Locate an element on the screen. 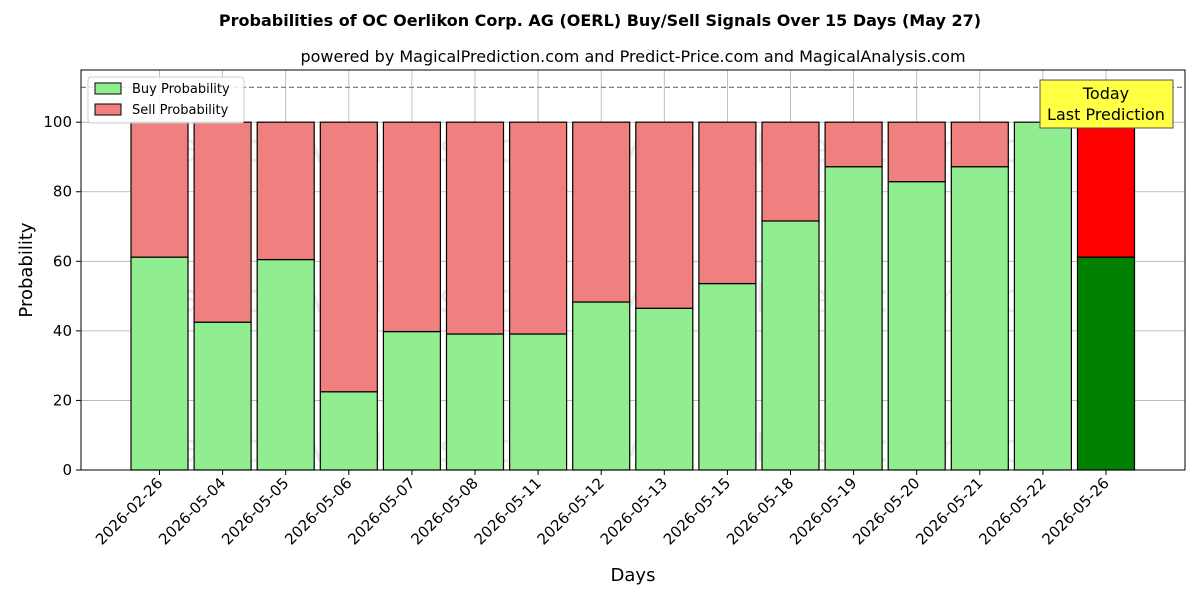  x-tick-label: 2026-05-26 is located at coordinates (1075, 511).